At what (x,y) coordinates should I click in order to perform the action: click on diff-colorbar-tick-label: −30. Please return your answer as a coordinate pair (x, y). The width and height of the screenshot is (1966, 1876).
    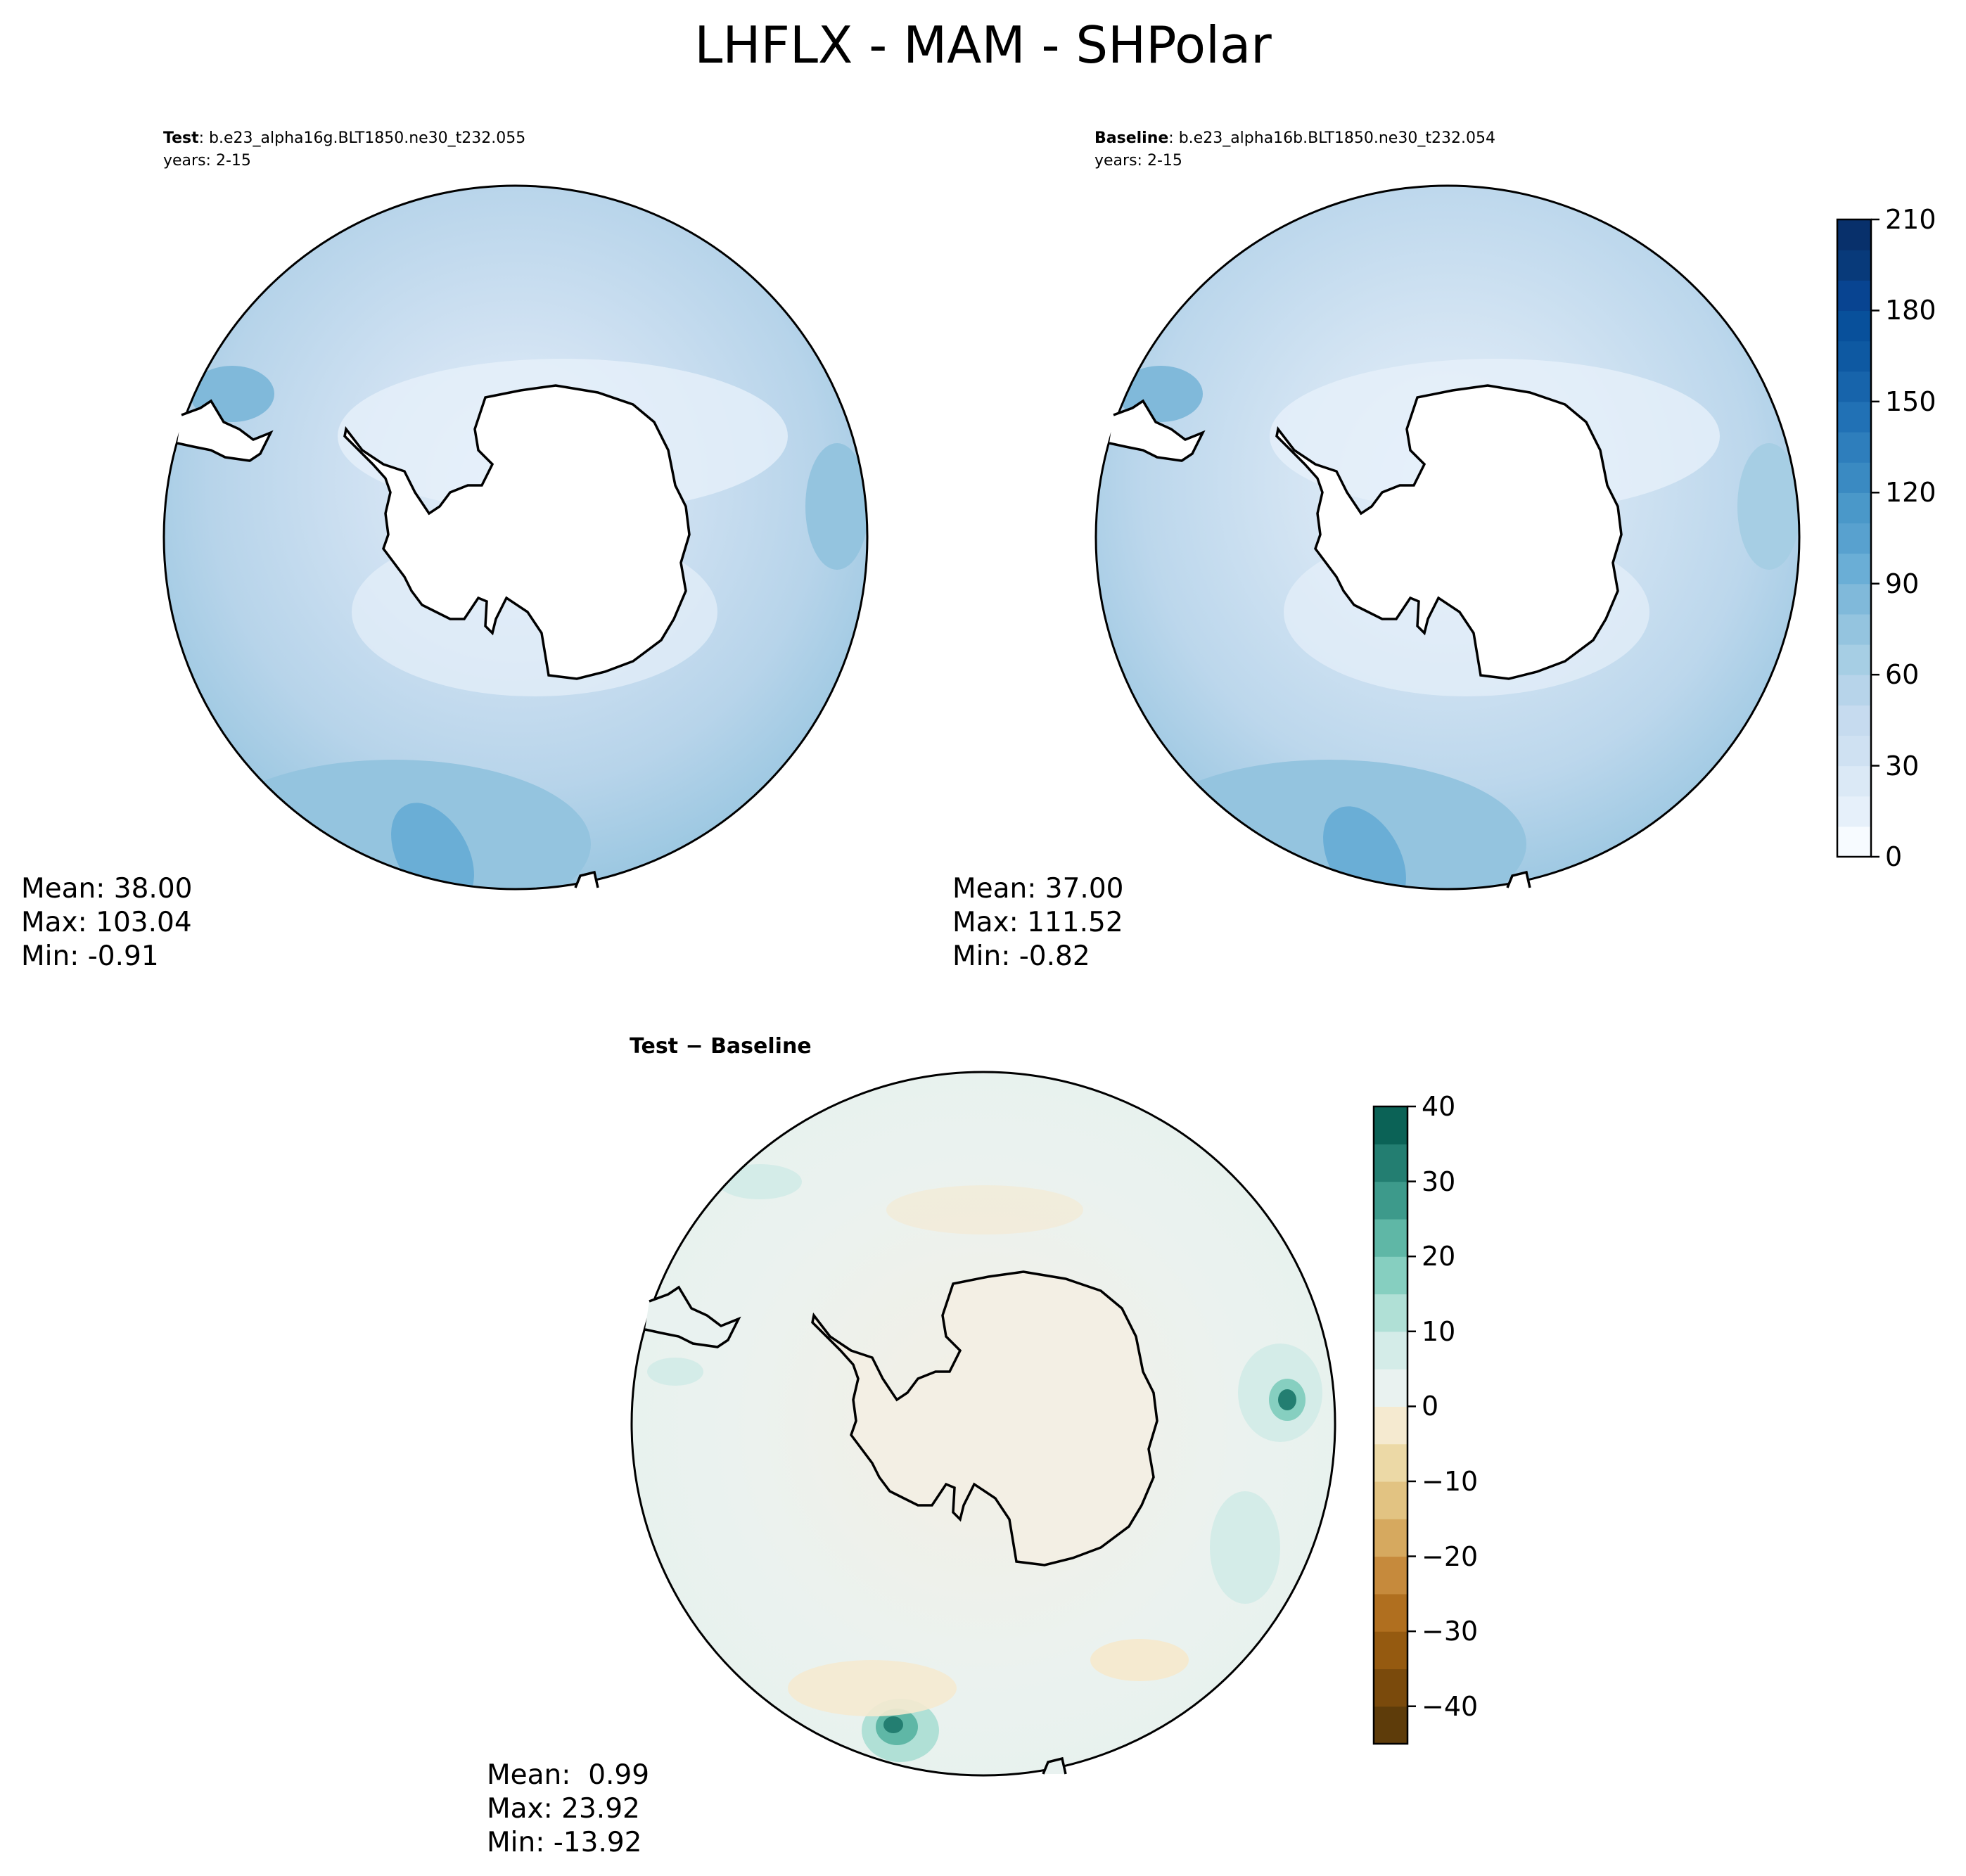
    Looking at the image, I should click on (1450, 1631).